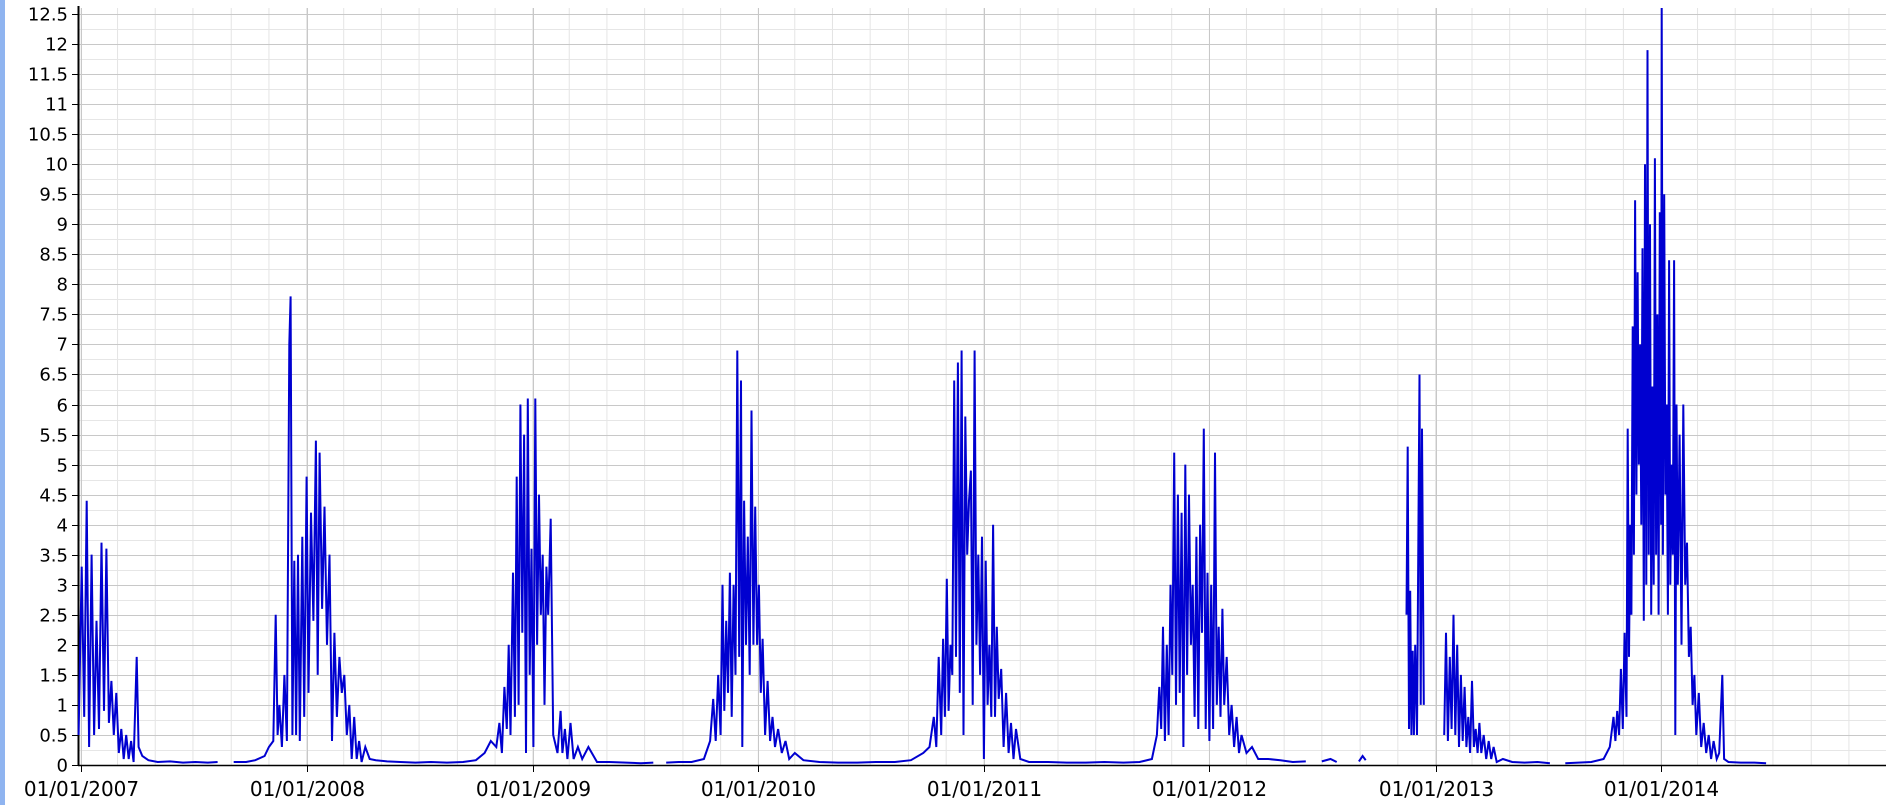  Describe the element at coordinates (62, 285) in the screenshot. I see `y-tick-label: 8` at that location.